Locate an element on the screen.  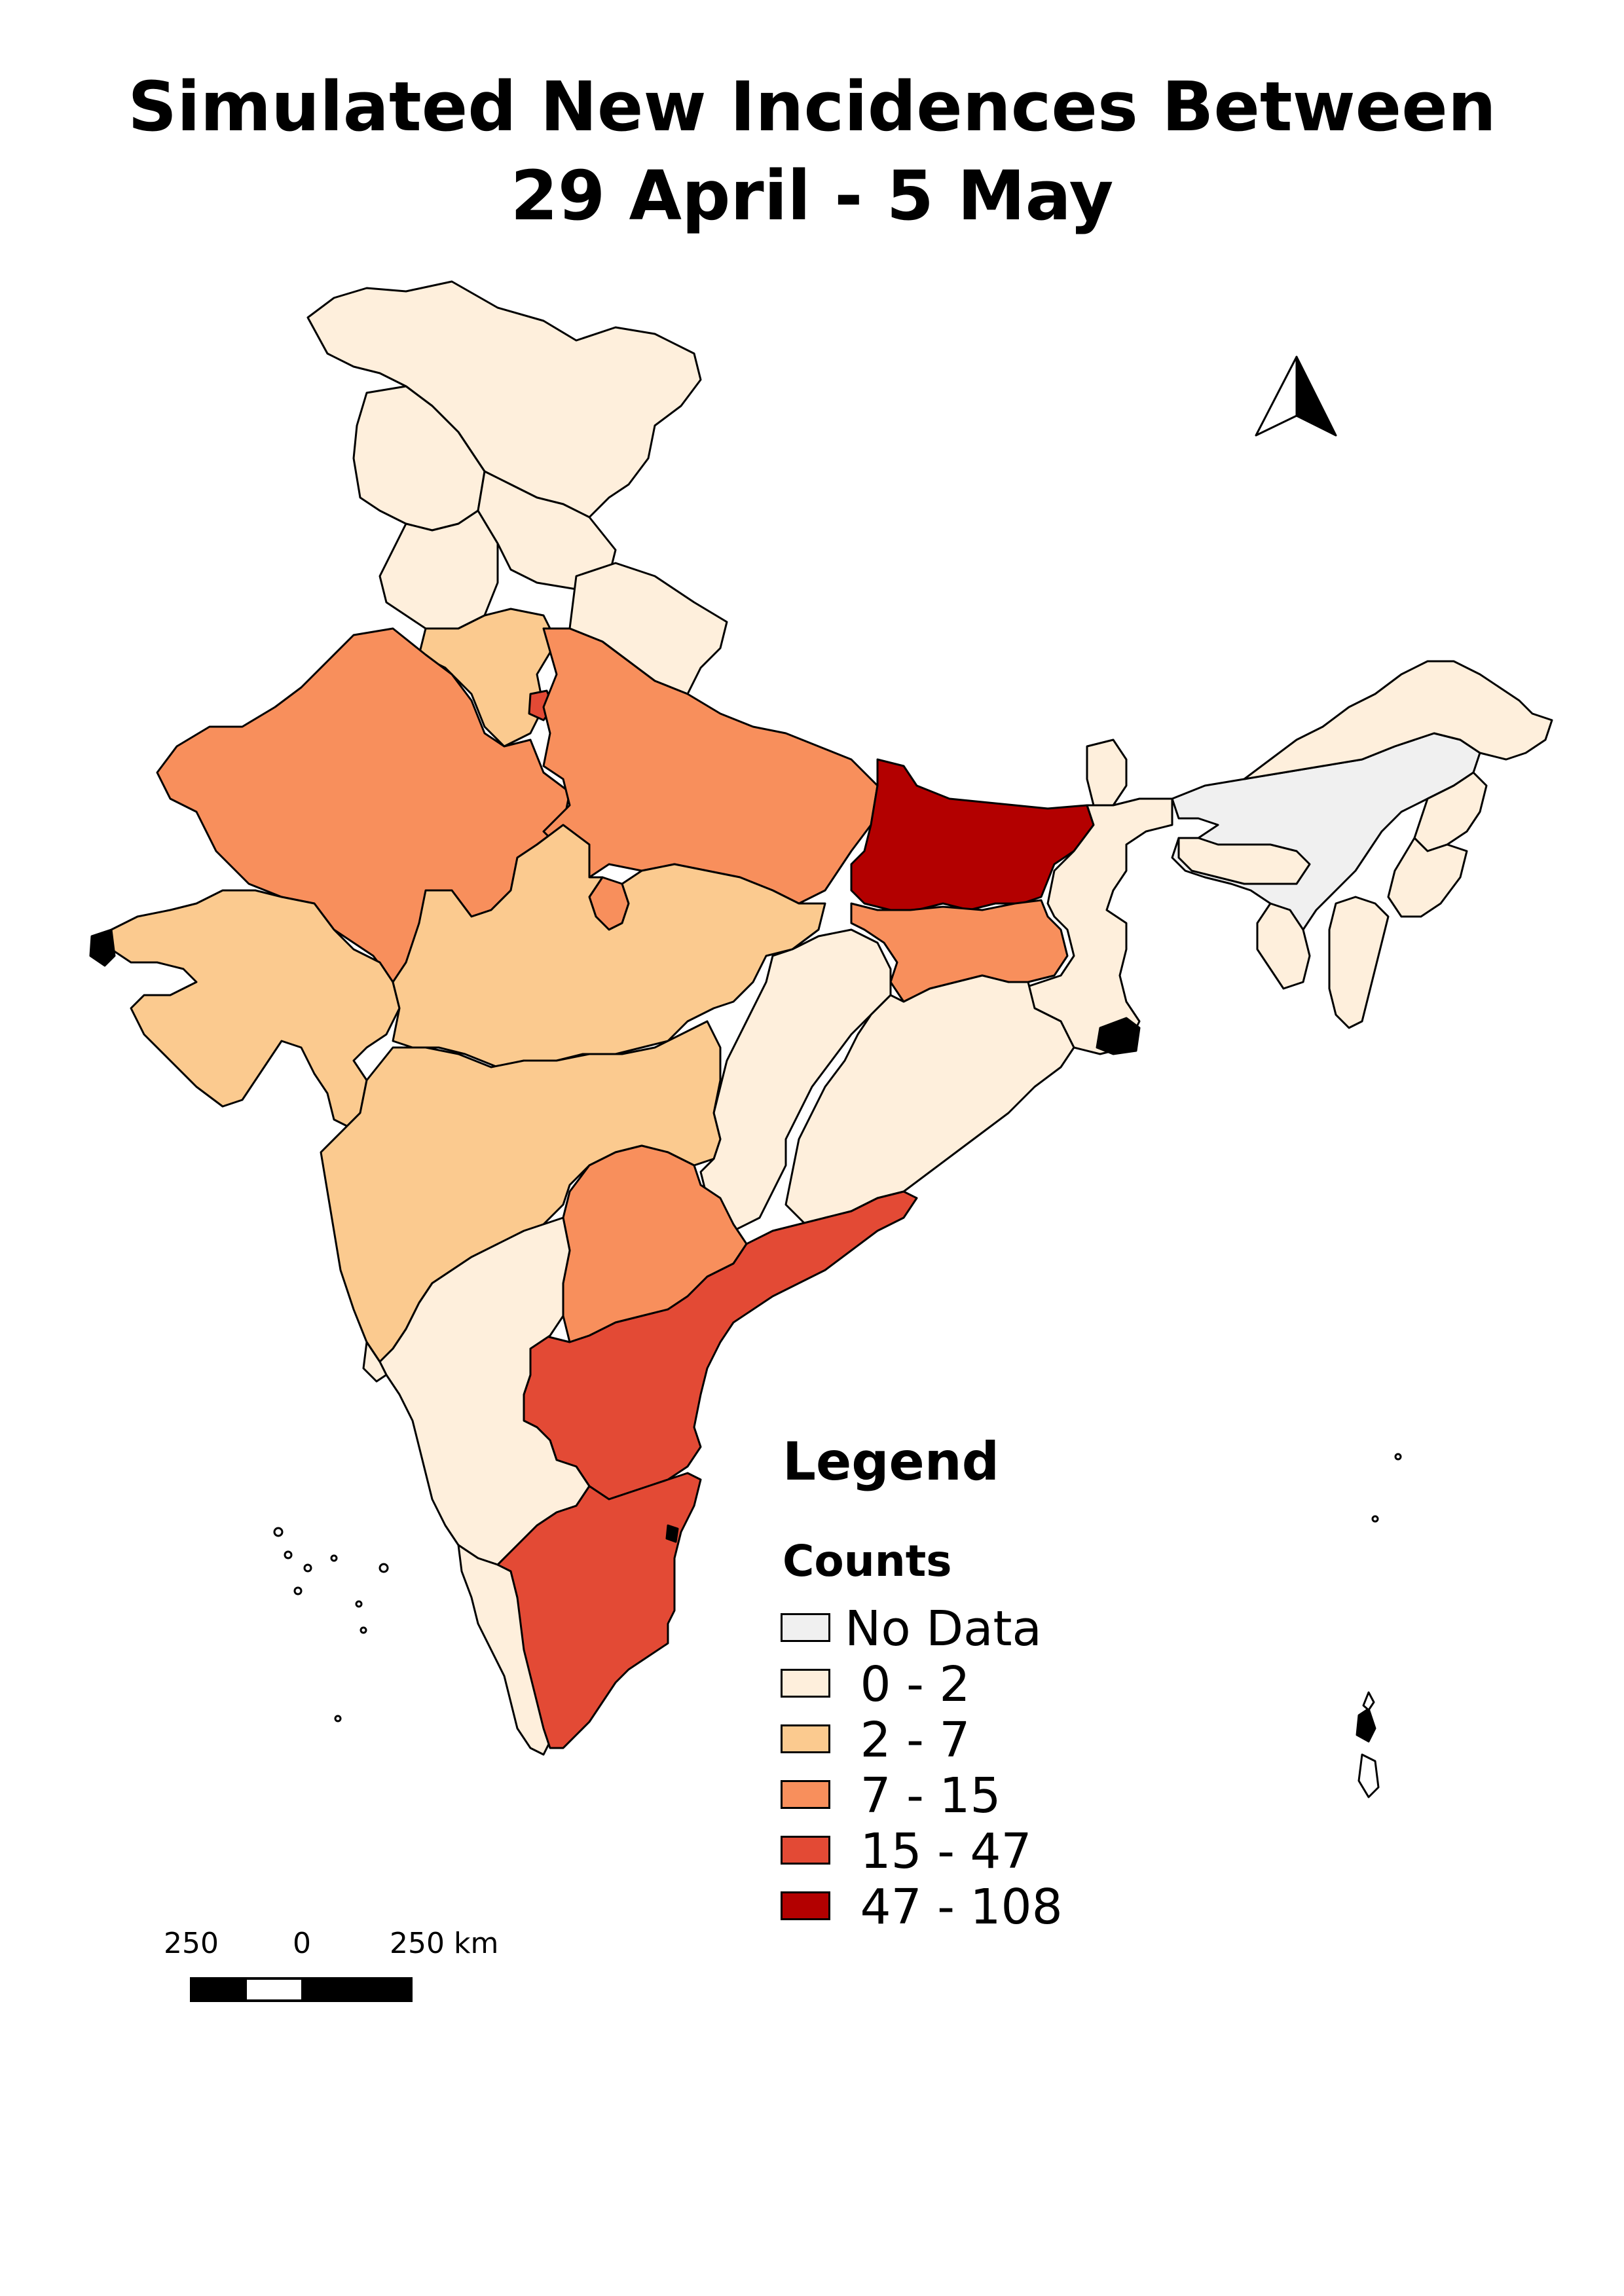
north-arrow-icon is located at coordinates (1296, 396).